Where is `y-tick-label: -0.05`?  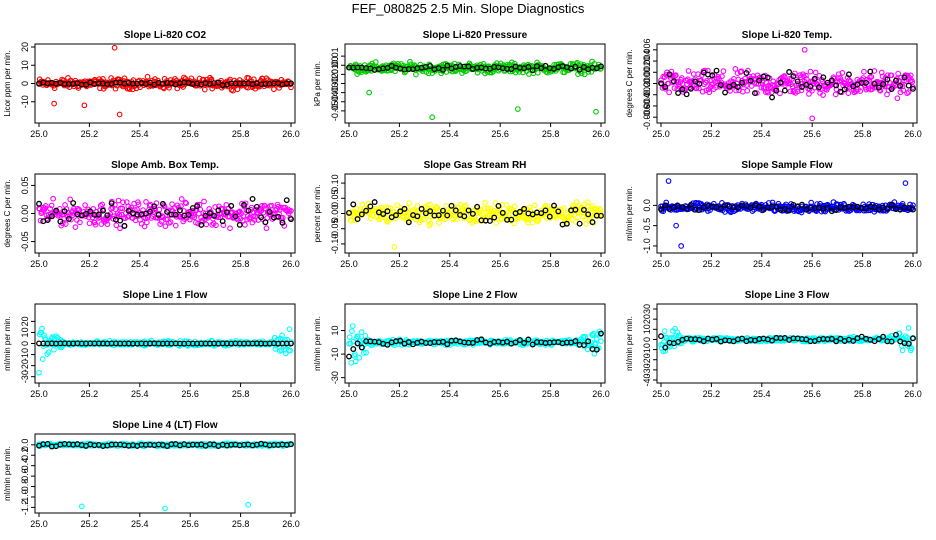 y-tick-label: -0.05 is located at coordinates (25, 241).